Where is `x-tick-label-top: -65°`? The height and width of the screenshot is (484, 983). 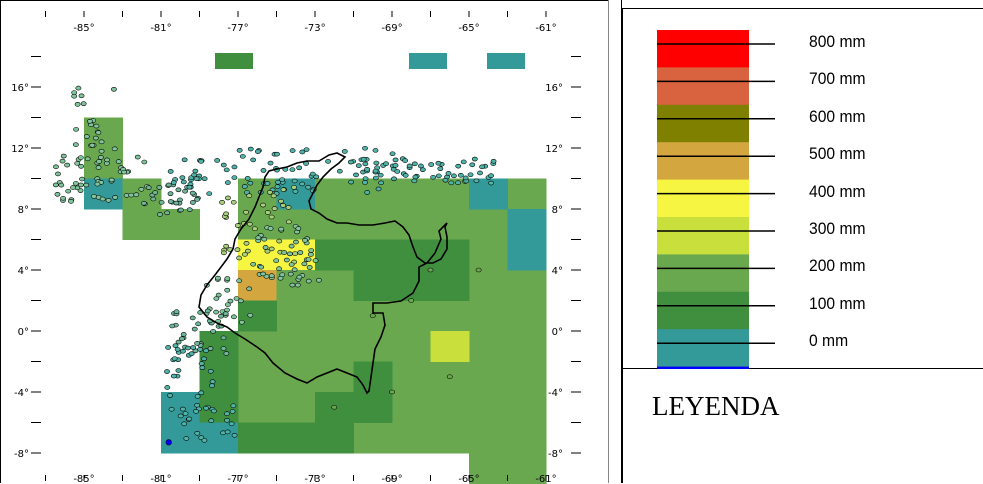 x-tick-label-top: -65° is located at coordinates (468, 28).